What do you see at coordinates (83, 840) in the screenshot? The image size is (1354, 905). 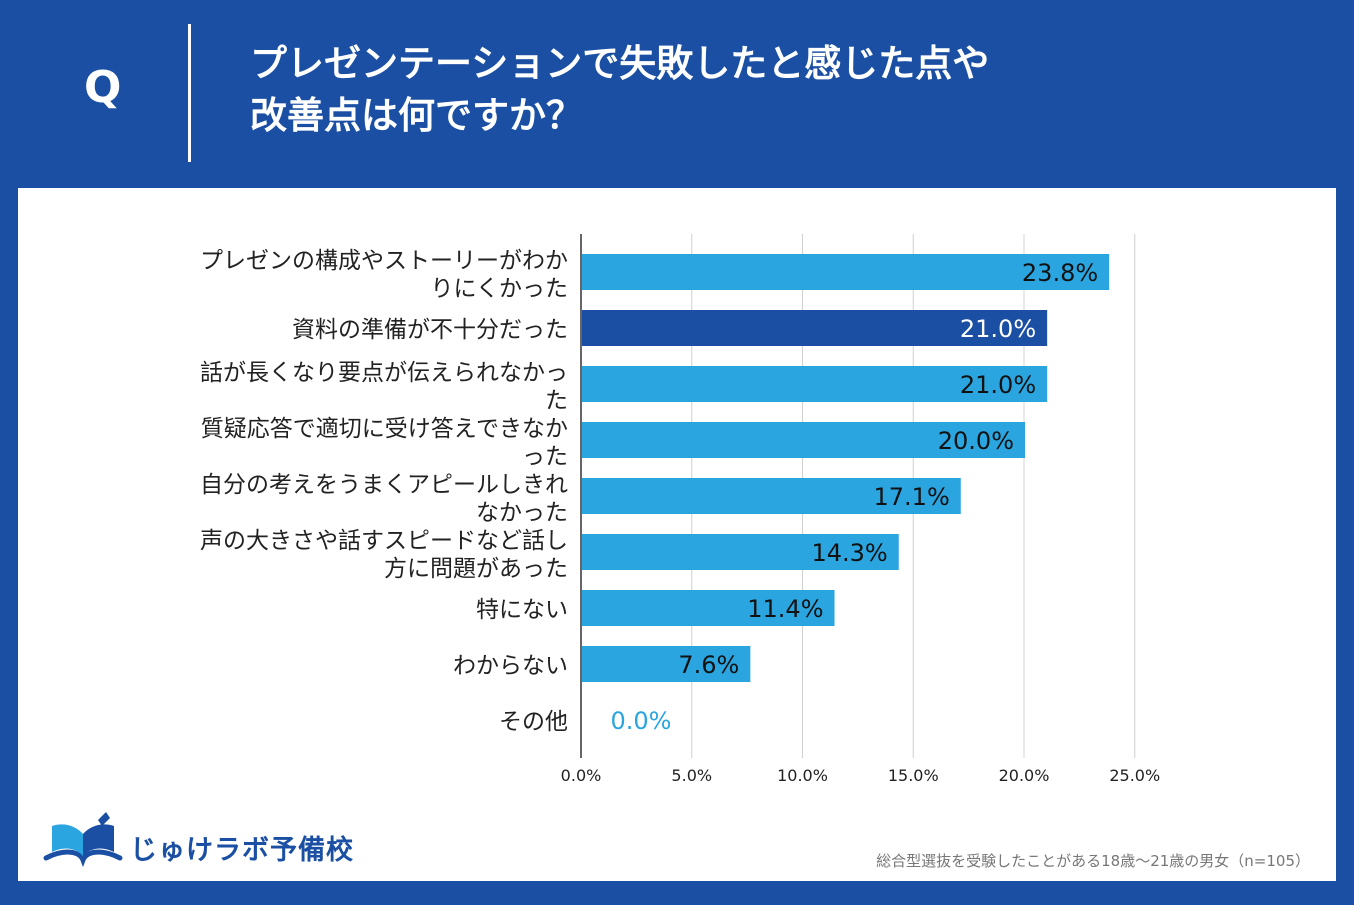 I see `book-logo-icon` at bounding box center [83, 840].